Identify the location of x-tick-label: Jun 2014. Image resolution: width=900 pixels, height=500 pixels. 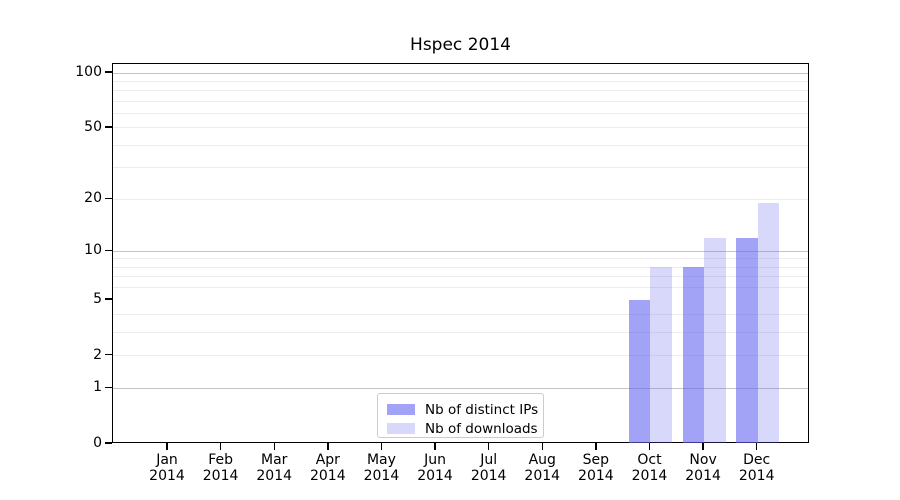
(435, 468).